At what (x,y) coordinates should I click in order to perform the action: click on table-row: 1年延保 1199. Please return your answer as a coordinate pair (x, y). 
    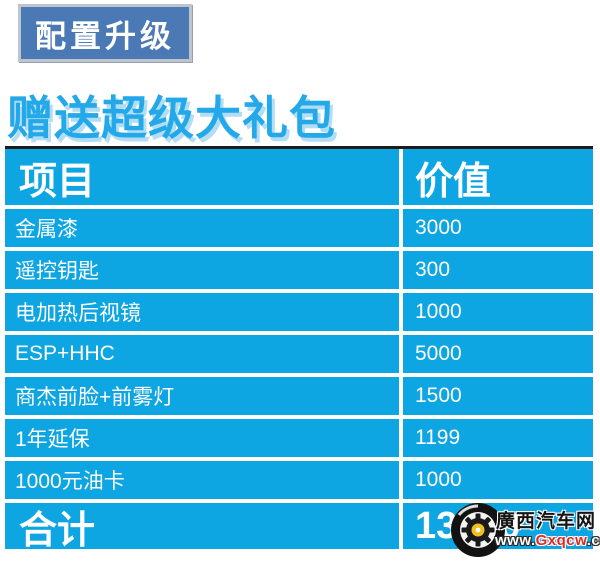
    Looking at the image, I should click on (299, 438).